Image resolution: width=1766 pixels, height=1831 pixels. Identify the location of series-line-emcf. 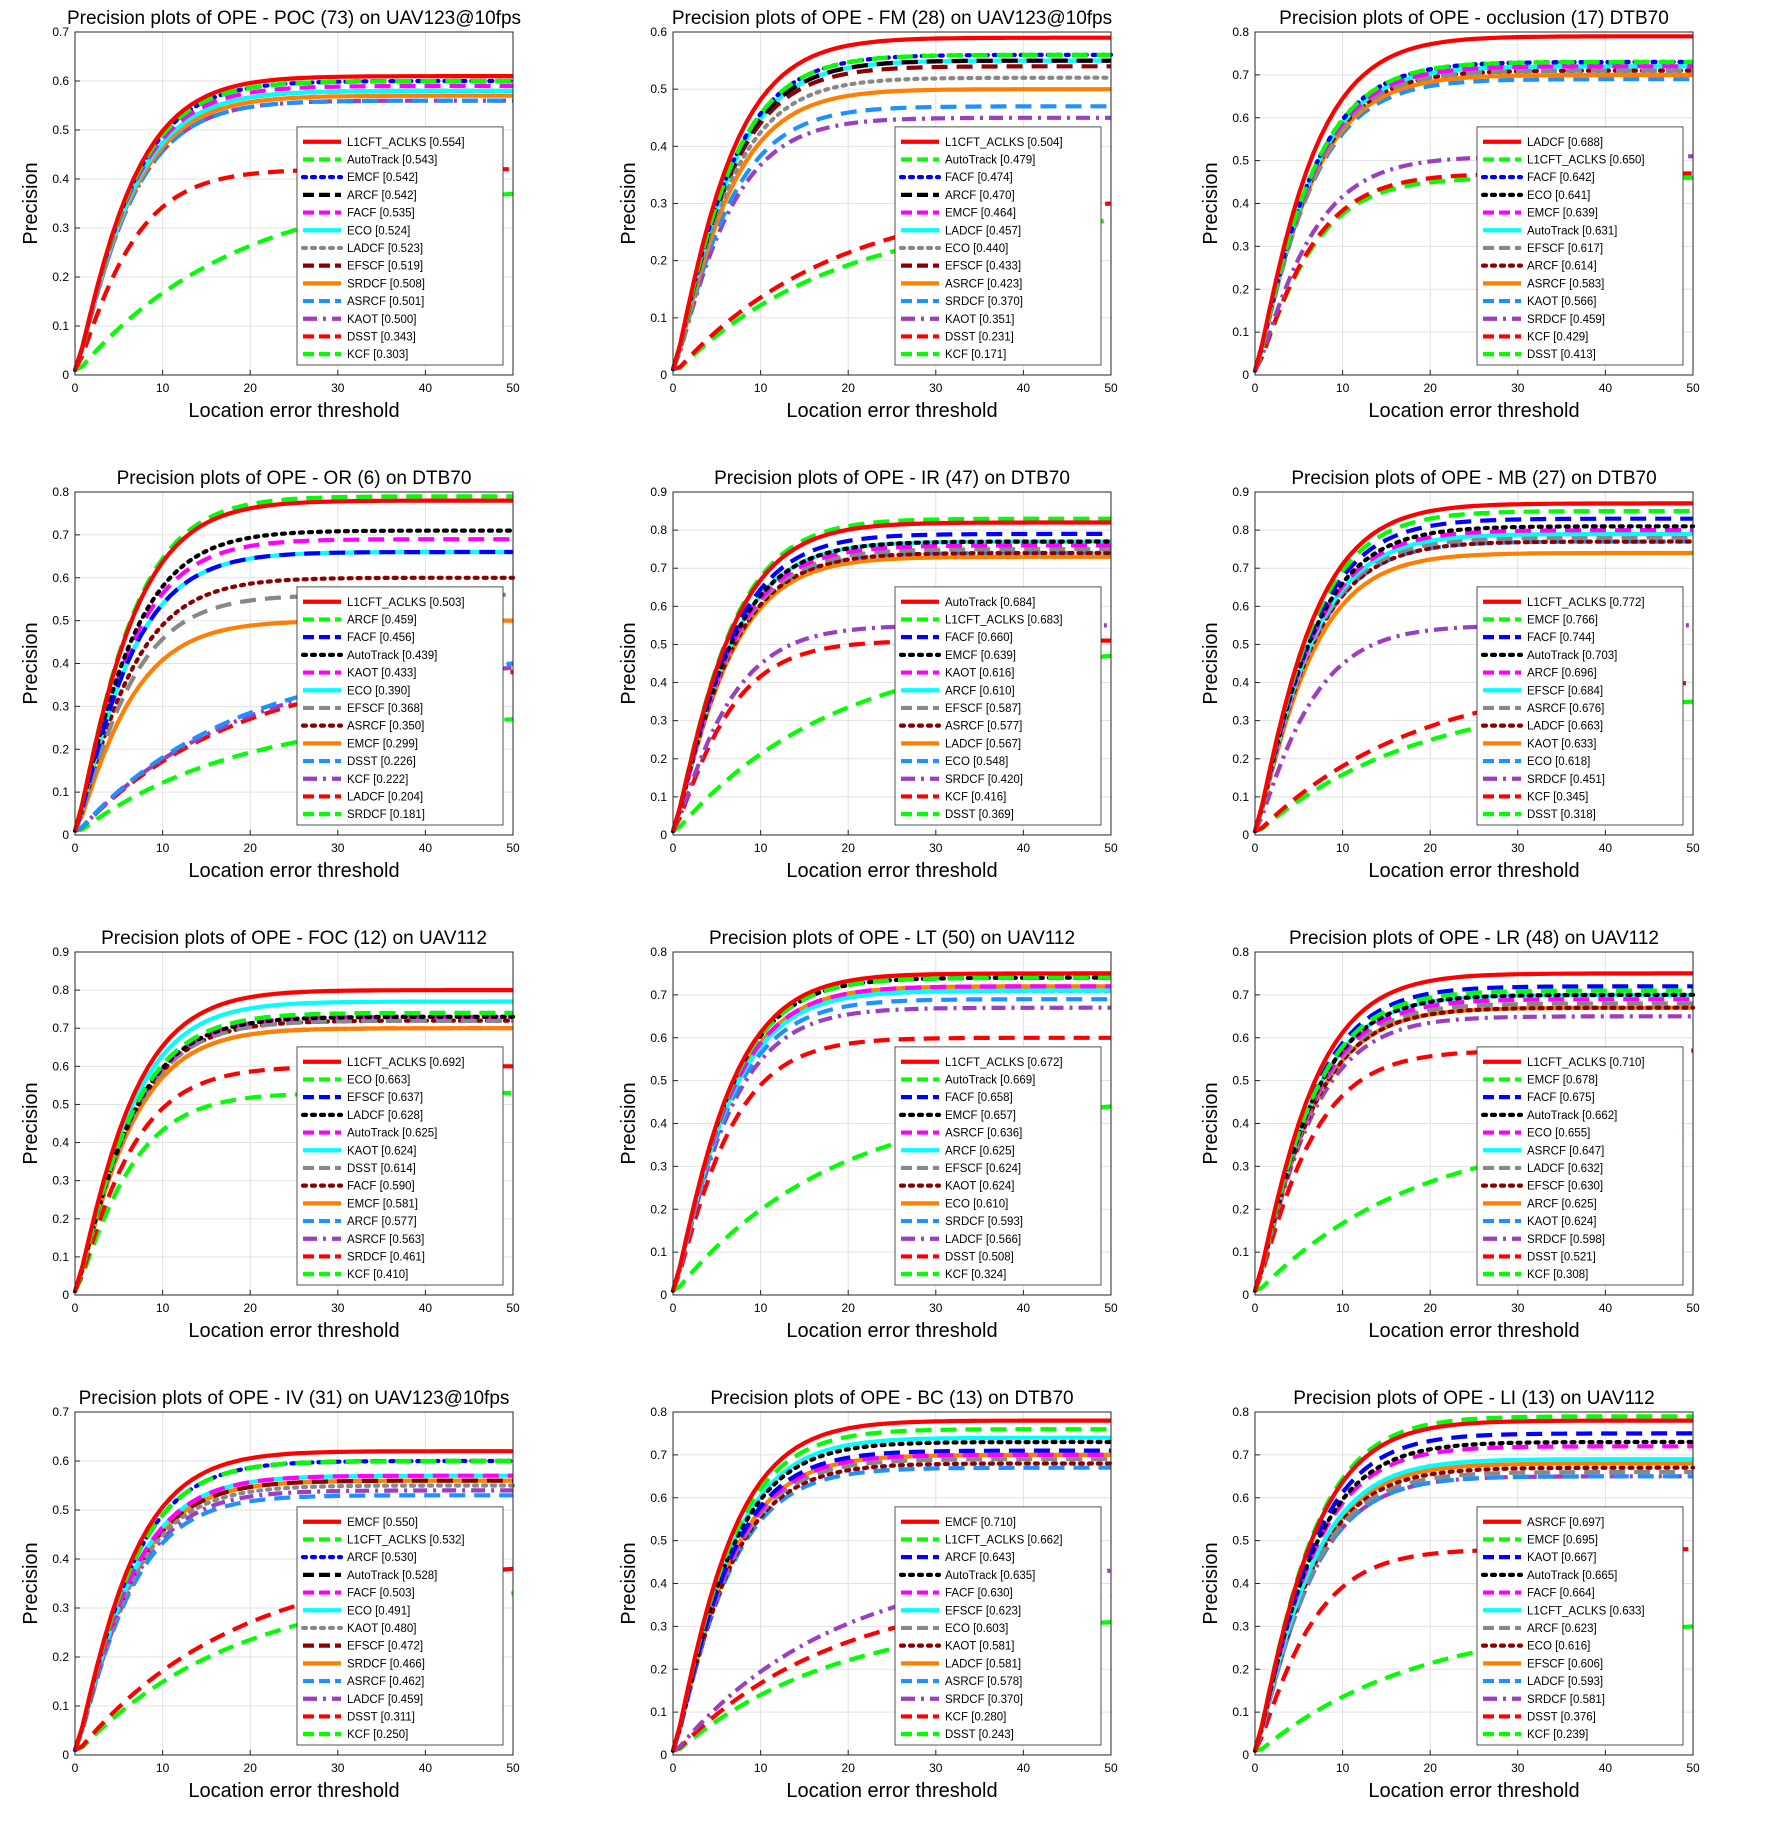
(890, 1585).